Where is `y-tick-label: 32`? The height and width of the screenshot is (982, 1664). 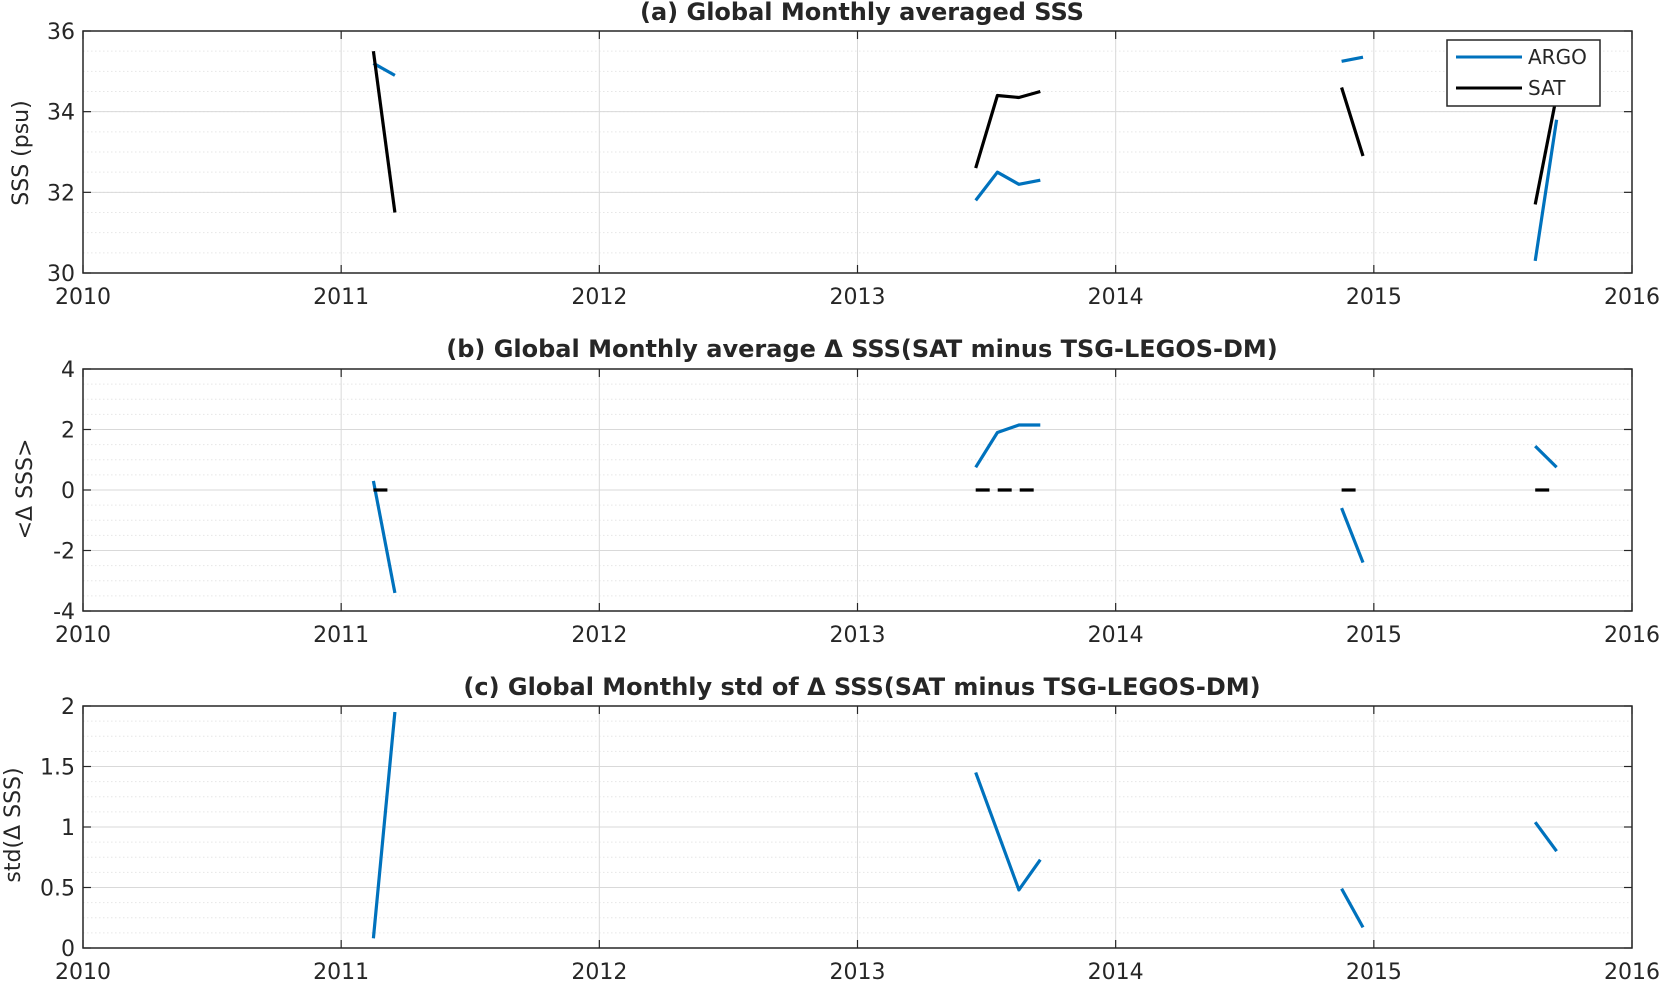
y-tick-label: 32 is located at coordinates (61, 193).